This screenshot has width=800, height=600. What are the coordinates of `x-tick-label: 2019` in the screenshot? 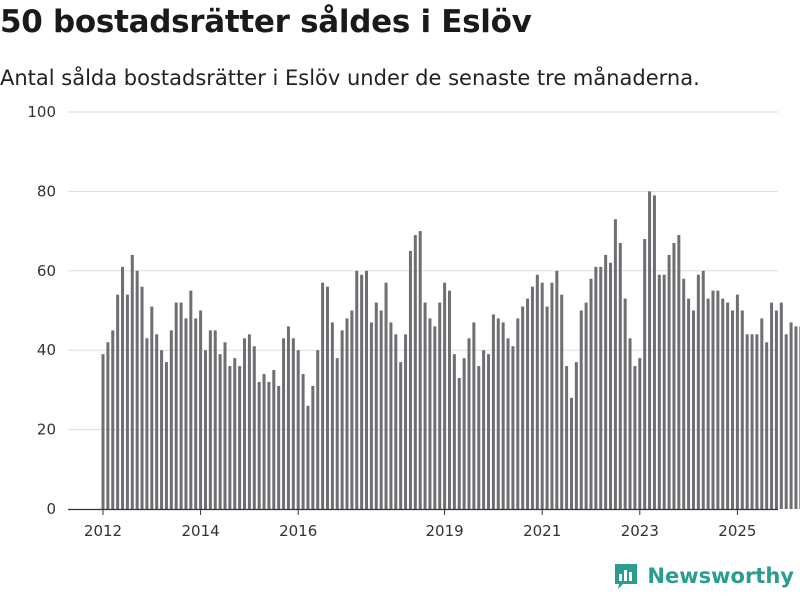 It's located at (445, 531).